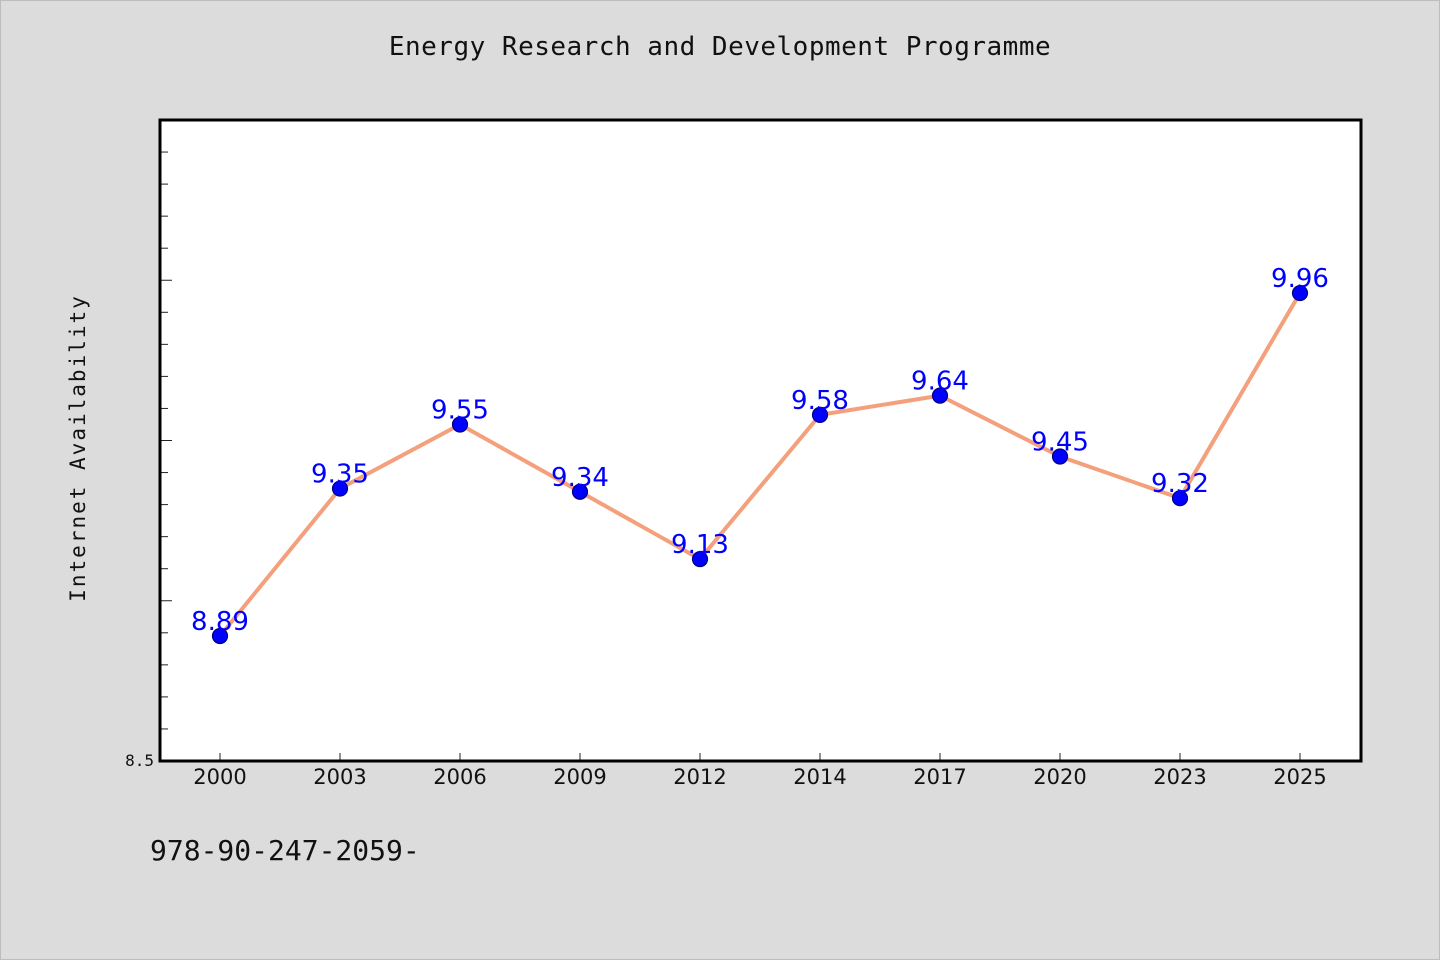  What do you see at coordinates (219, 777) in the screenshot?
I see `x-tick-label: 2000` at bounding box center [219, 777].